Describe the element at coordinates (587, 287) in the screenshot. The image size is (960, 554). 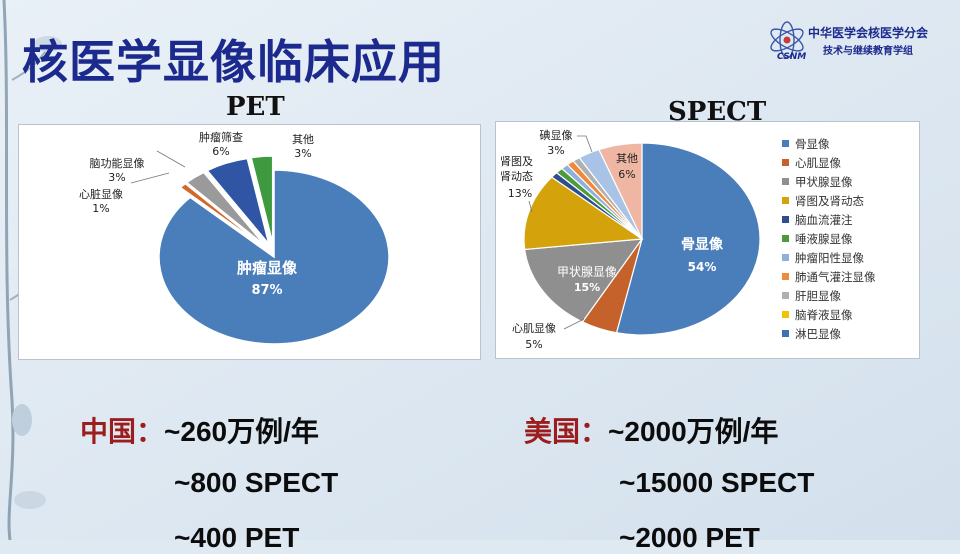
I see `spect-slice-value: 15%` at that location.